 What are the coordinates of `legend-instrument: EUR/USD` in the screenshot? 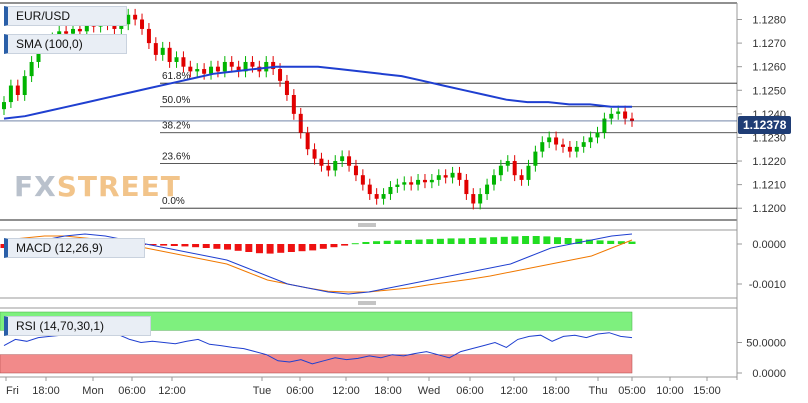 It's located at (65, 16).